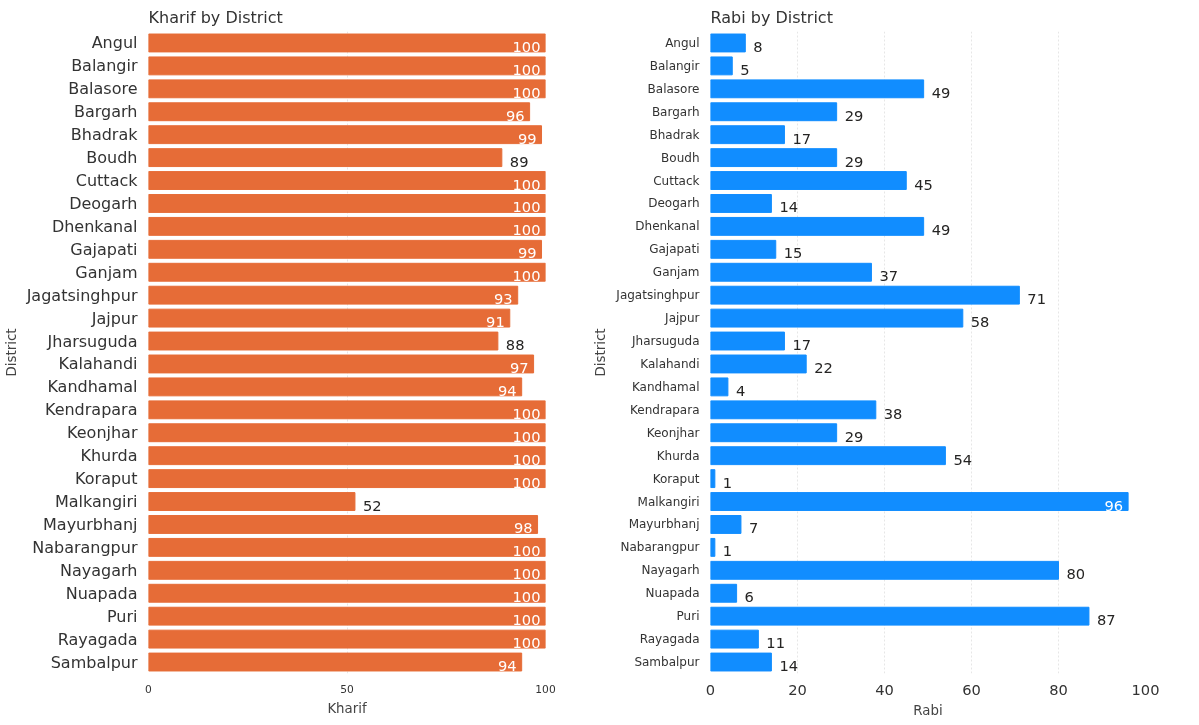  I want to click on x-axis-title: Kharif, so click(347, 708).